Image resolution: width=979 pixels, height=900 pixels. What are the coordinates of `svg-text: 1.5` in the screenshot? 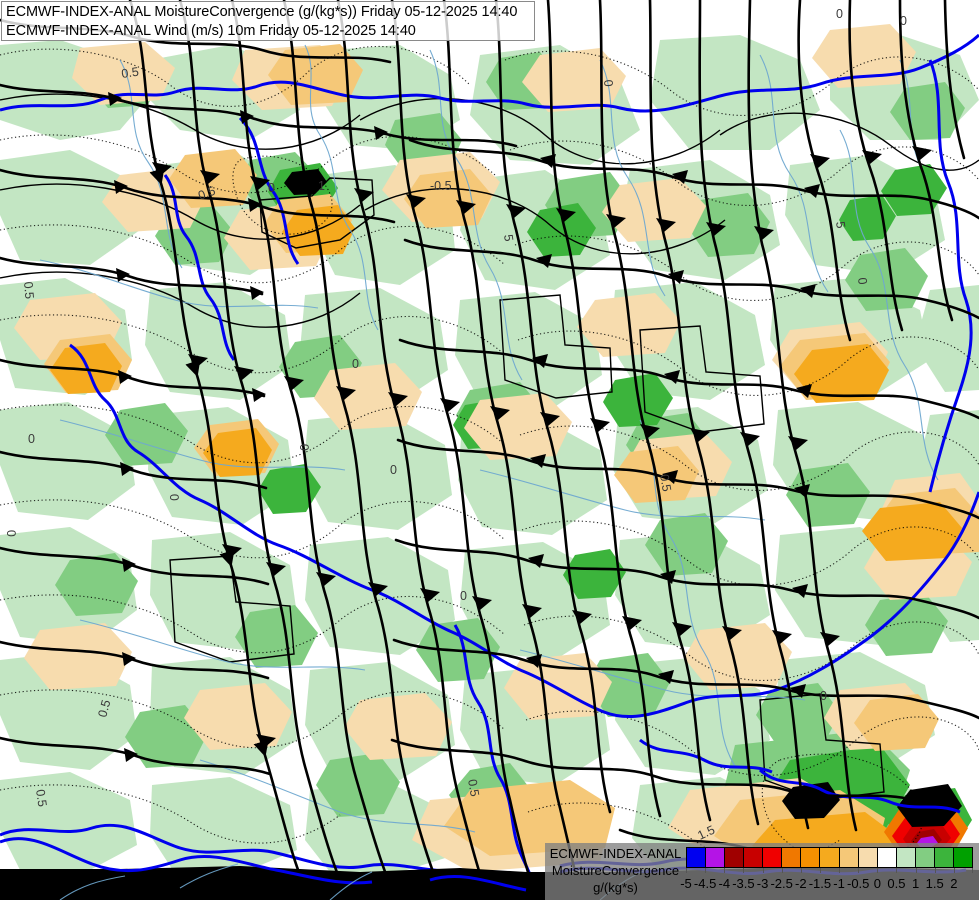 It's located at (706, 833).